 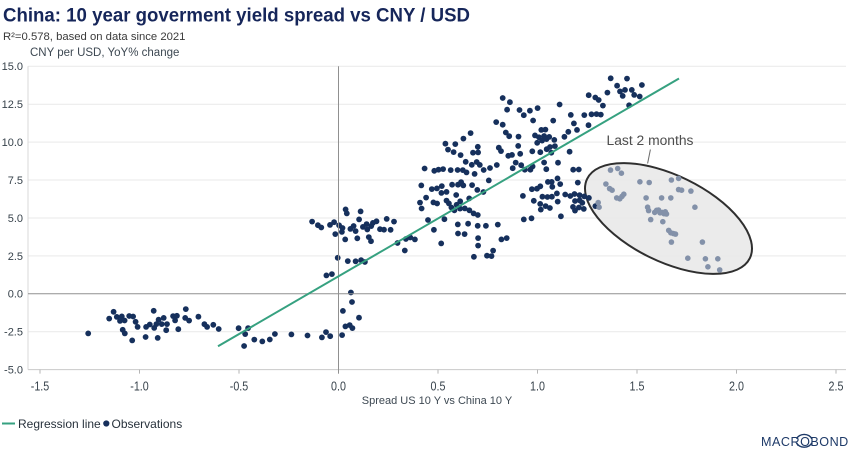 What do you see at coordinates (537, 386) in the screenshot?
I see `svg-text: 1.0` at bounding box center [537, 386].